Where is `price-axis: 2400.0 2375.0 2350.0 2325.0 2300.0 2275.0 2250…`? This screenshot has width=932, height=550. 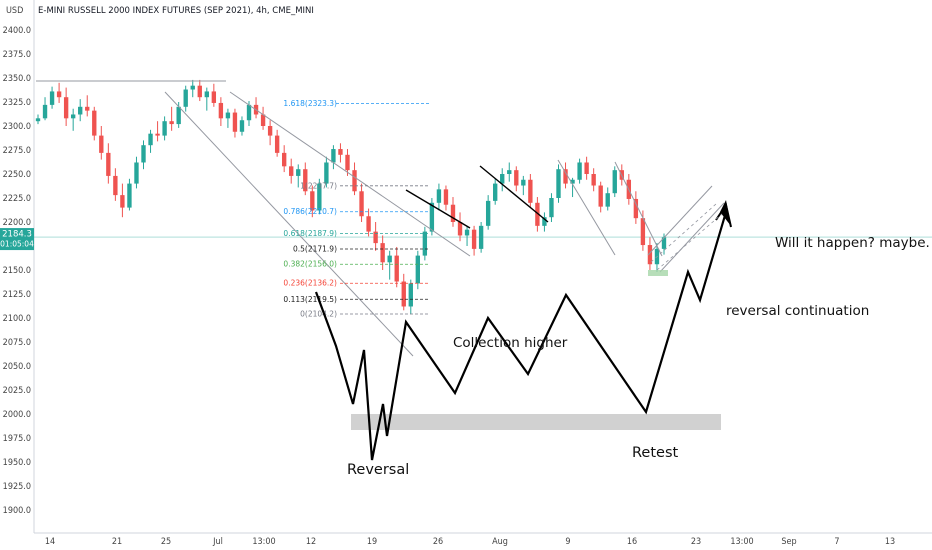 price-axis: 2400.0 2375.0 2350.0 2325.0 2300.0 2275.0 2250… is located at coordinates (17, 271).